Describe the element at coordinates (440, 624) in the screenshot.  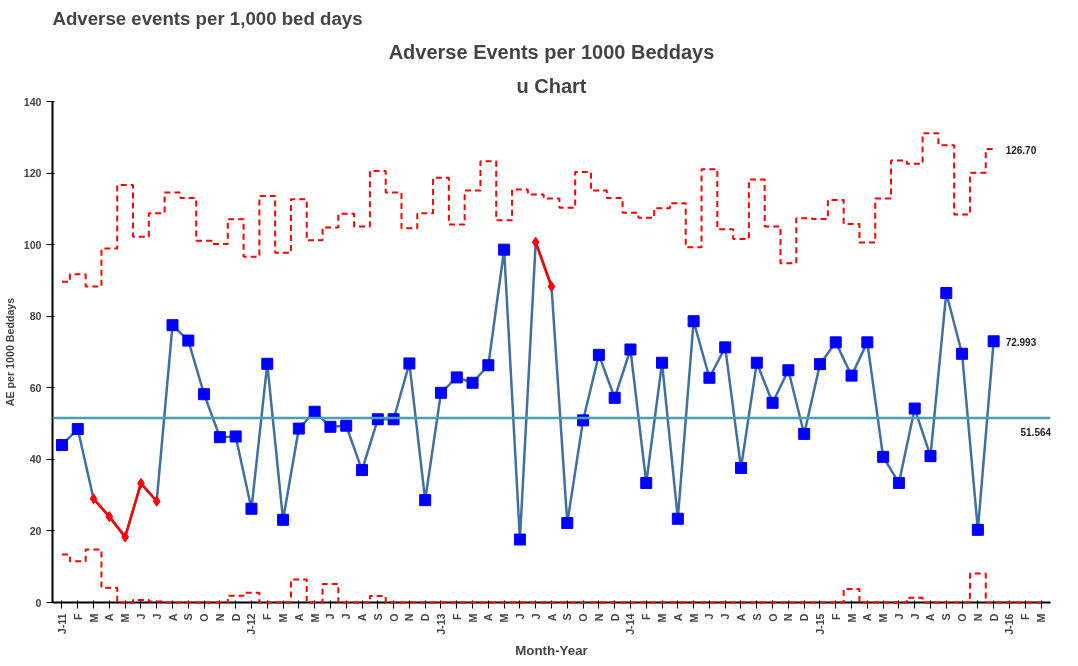
I see `x-tick-label: J-13` at that location.